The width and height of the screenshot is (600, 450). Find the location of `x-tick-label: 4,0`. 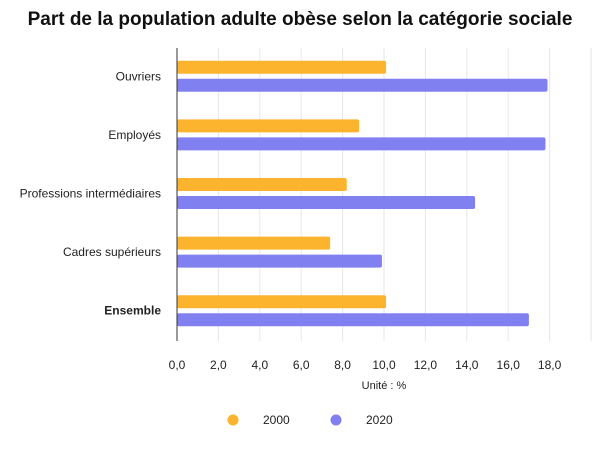

x-tick-label: 4,0 is located at coordinates (259, 365).